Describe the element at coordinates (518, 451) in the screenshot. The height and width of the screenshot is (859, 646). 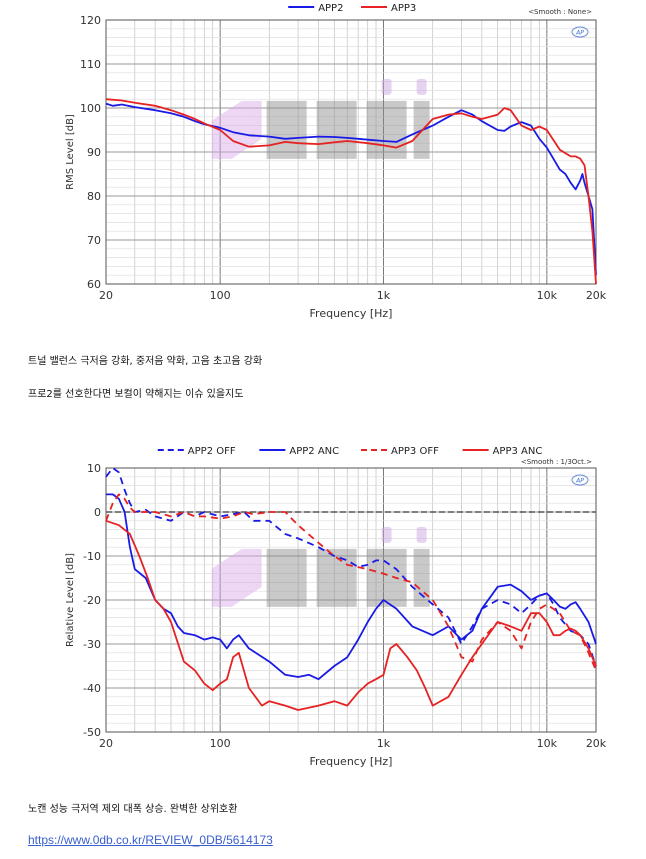
I see `legend-label: APP3 ANC` at that location.